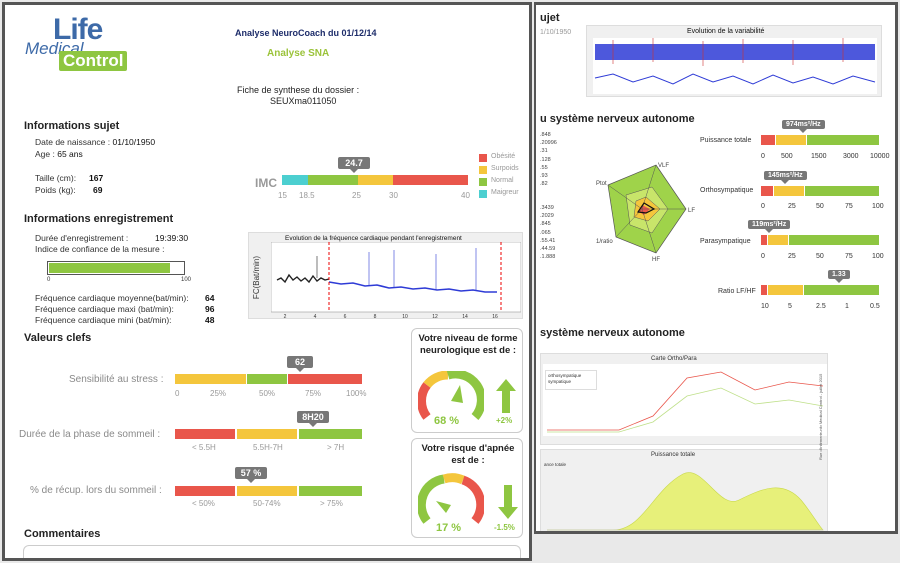 This screenshot has height=563, width=900. I want to click on dob-label: Date de naissance :, so click(73, 142).